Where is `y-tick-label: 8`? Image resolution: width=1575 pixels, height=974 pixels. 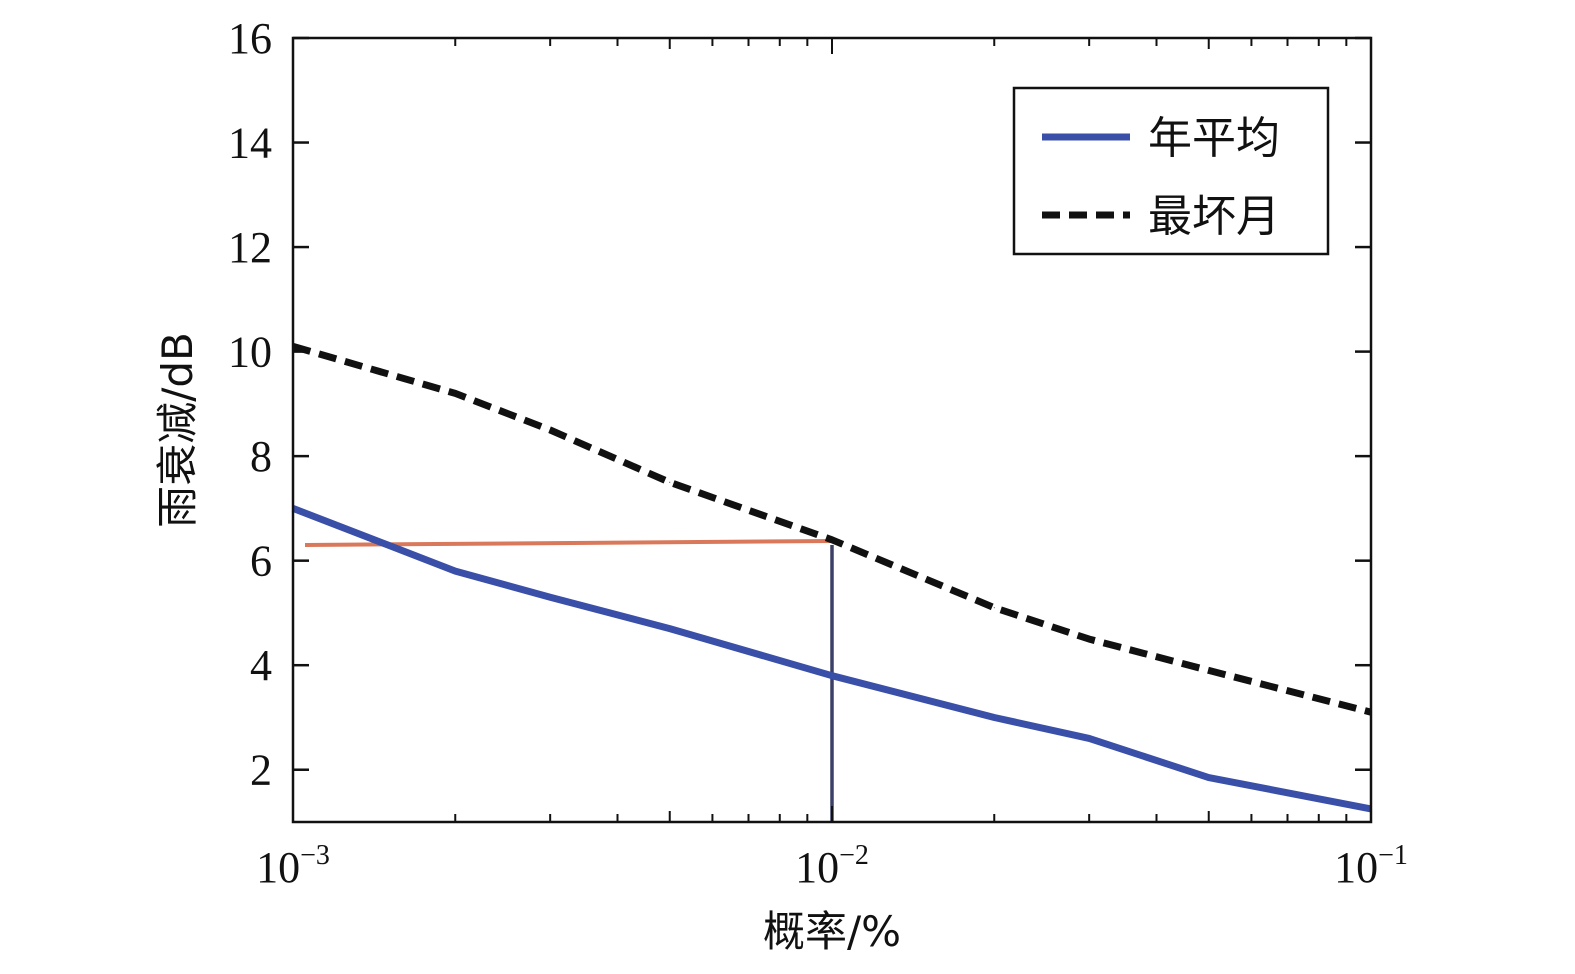 y-tick-label: 8 is located at coordinates (261, 456).